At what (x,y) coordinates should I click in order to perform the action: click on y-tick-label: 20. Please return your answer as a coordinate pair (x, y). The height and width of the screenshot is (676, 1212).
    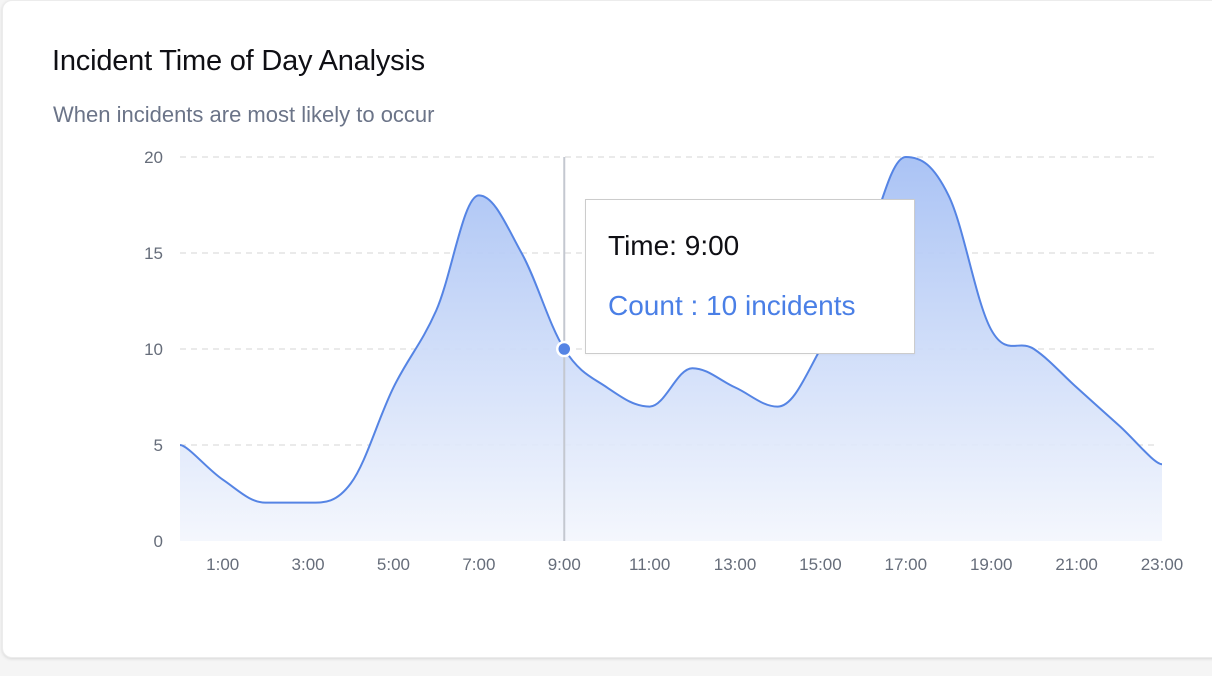
    Looking at the image, I should click on (153, 157).